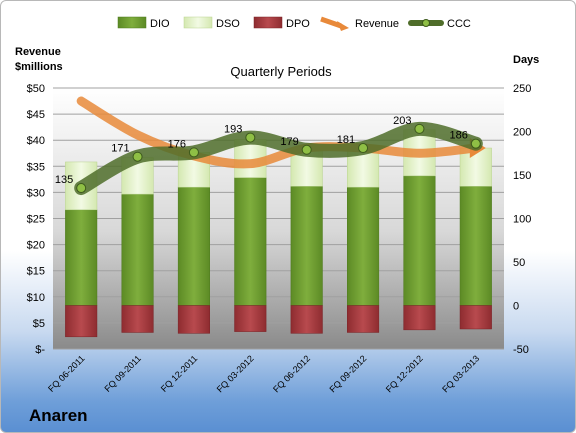 This screenshot has height=433, width=576. Describe the element at coordinates (36, 89) in the screenshot. I see `left-tick-label: $50` at that location.